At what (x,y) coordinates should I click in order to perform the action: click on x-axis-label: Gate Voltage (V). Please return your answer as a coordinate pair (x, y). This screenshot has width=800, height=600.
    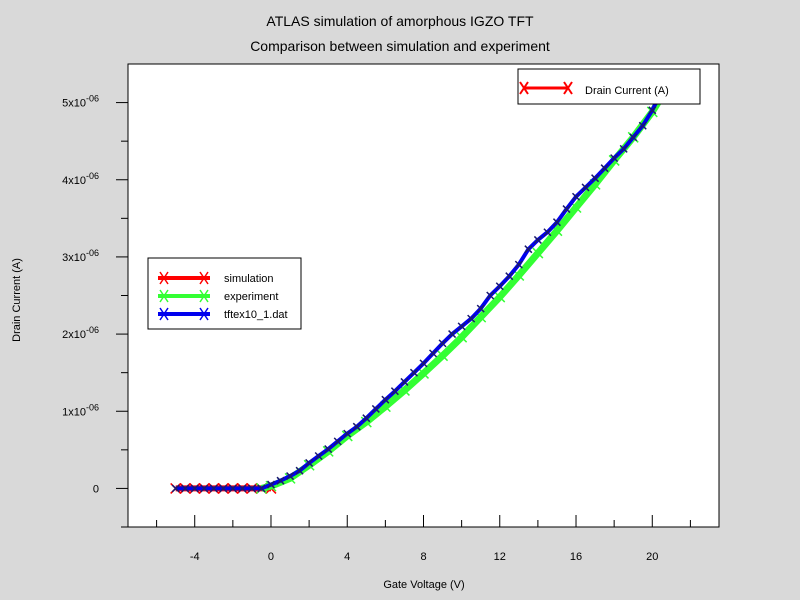
    Looking at the image, I should click on (423, 585).